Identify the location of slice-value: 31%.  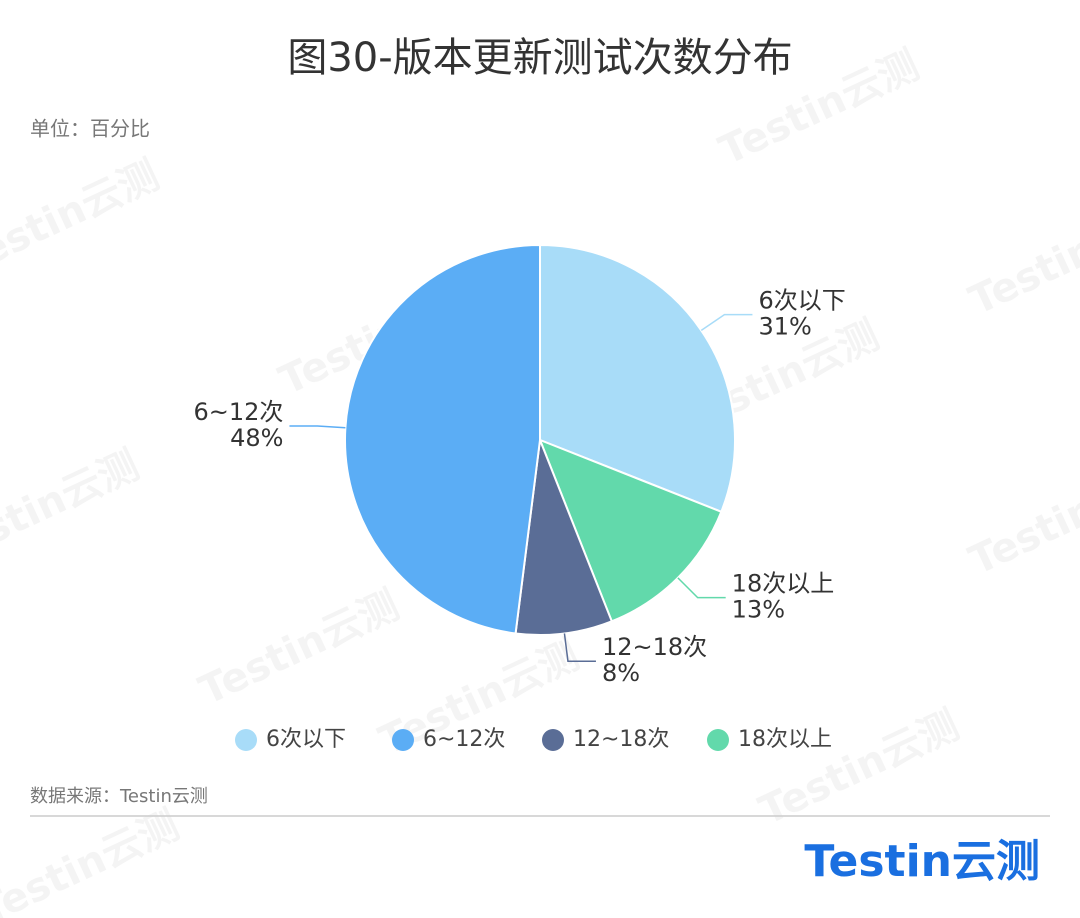
(784, 327).